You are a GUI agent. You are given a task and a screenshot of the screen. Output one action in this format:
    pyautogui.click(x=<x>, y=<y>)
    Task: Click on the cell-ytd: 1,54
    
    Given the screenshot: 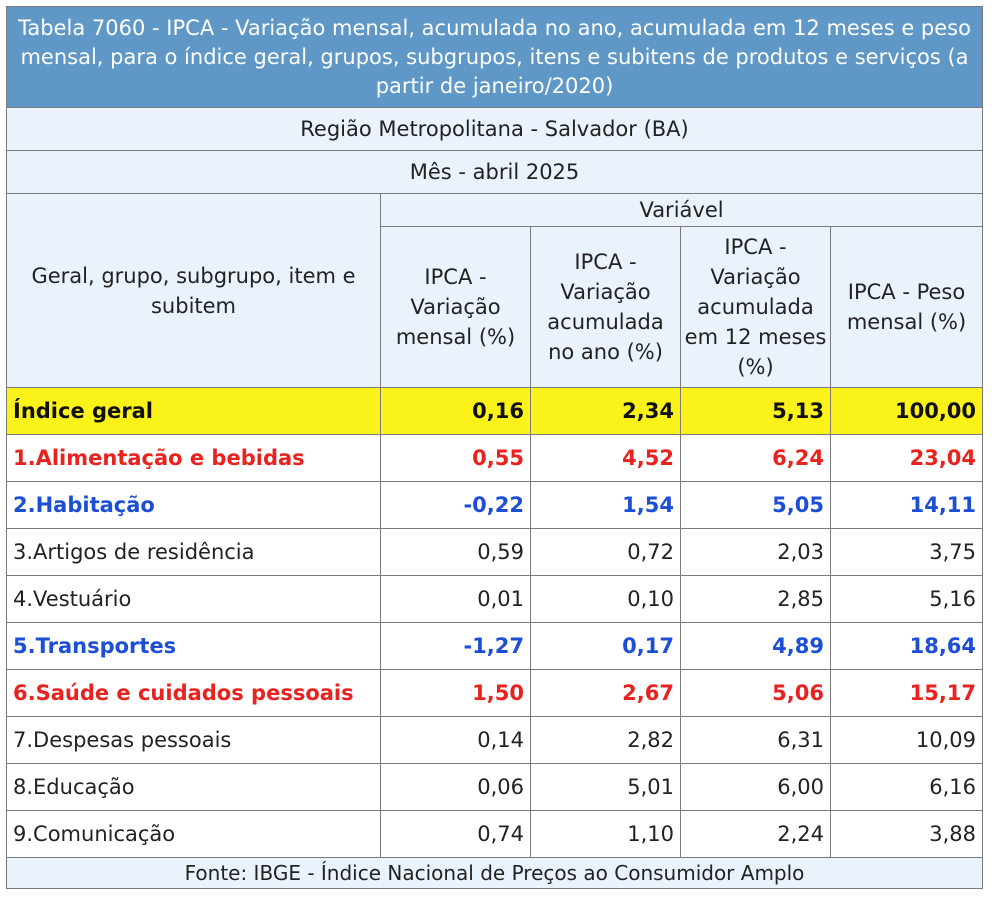 What is the action you would take?
    pyautogui.click(x=605, y=505)
    